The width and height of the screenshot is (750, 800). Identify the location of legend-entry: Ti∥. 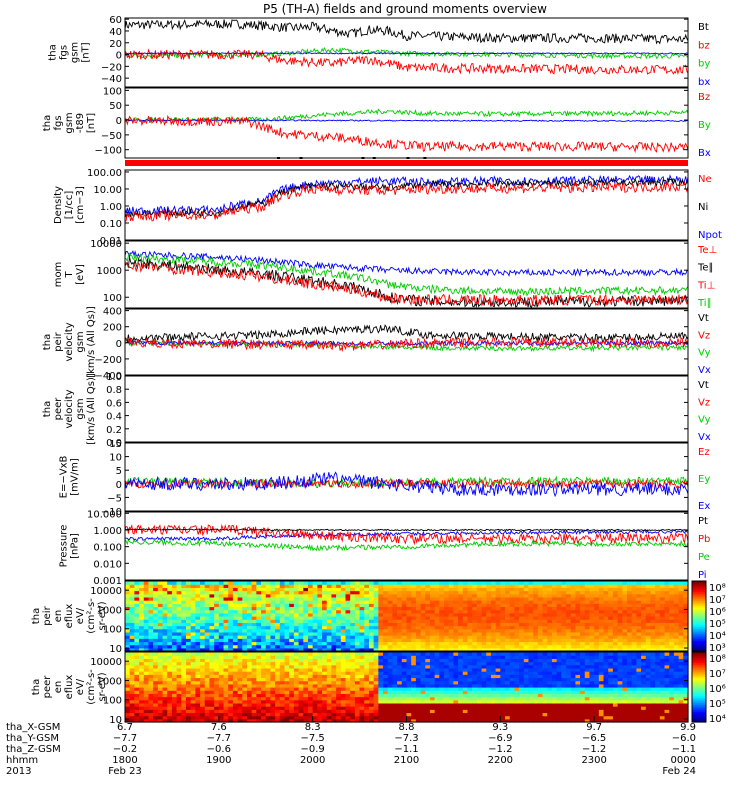
(704, 303).